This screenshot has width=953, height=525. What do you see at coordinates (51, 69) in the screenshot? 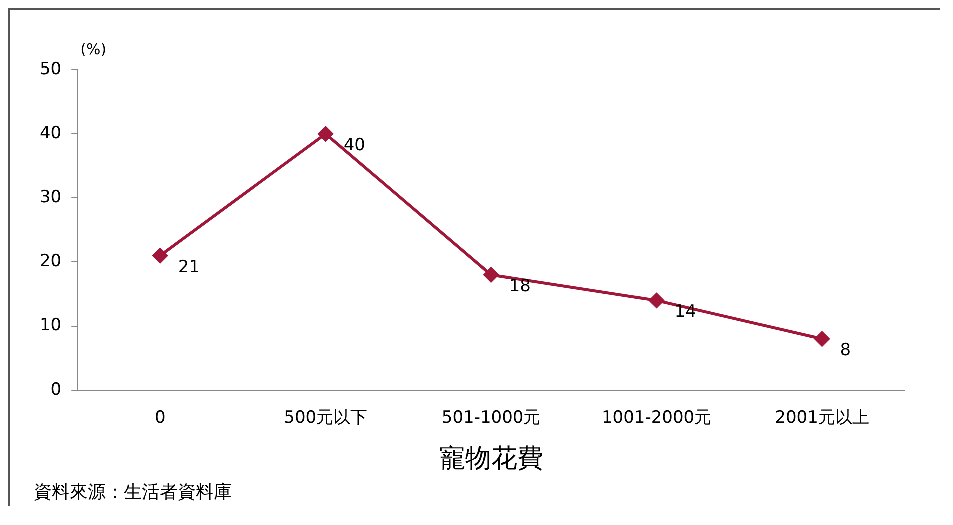
I see `y-tick-label: 50` at bounding box center [51, 69].